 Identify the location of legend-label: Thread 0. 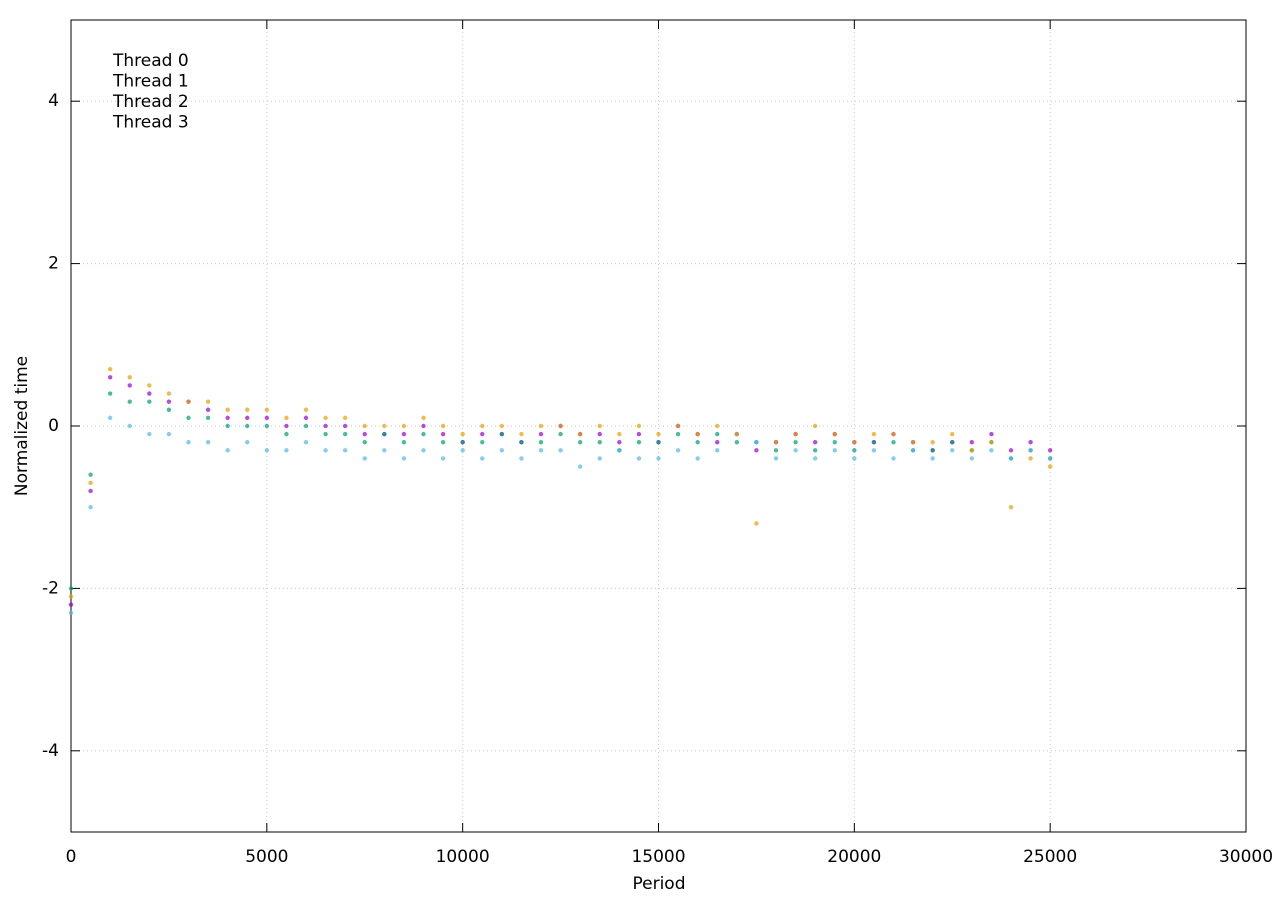
(150, 61).